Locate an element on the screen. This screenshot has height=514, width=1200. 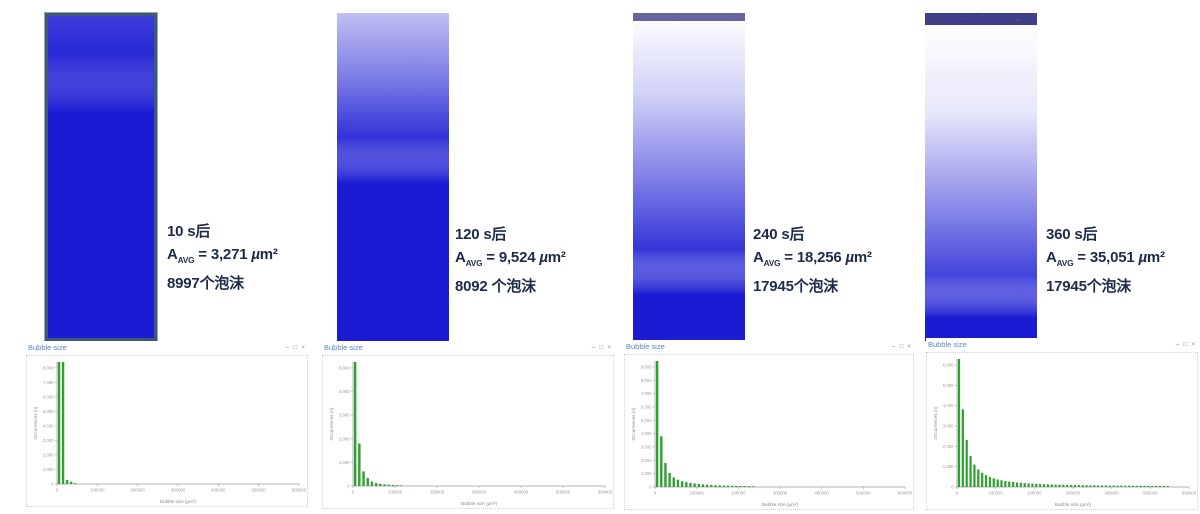
svg-text: 9,000 is located at coordinates (646, 367).